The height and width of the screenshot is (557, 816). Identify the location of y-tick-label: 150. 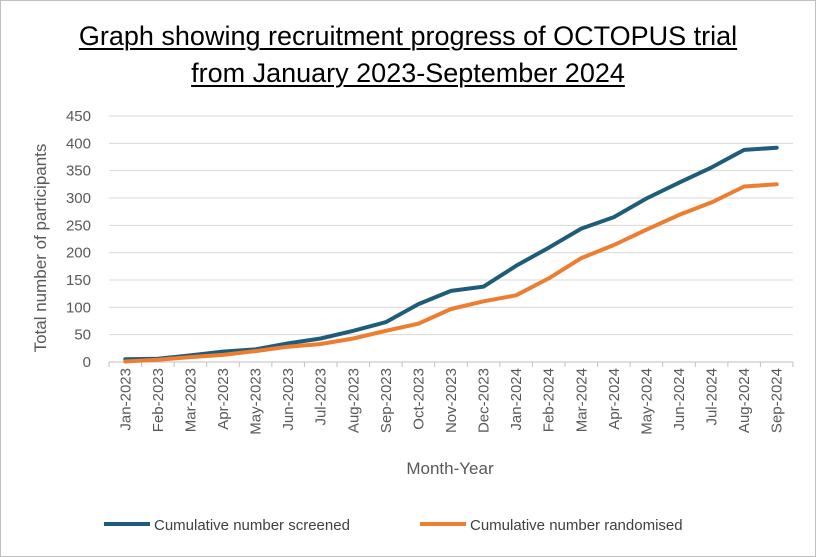
(78, 280).